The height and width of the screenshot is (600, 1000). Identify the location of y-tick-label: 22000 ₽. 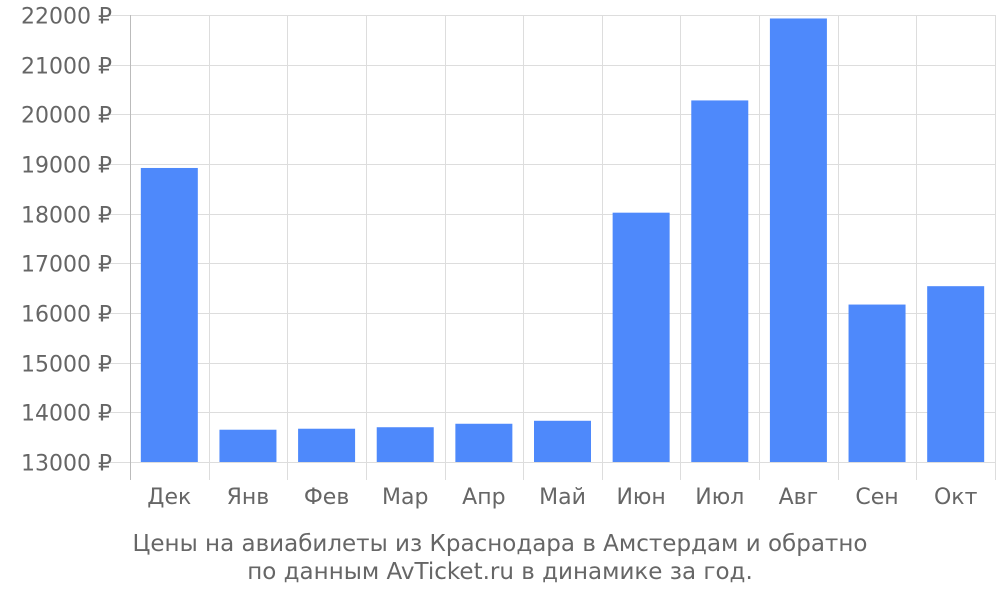
(66, 17).